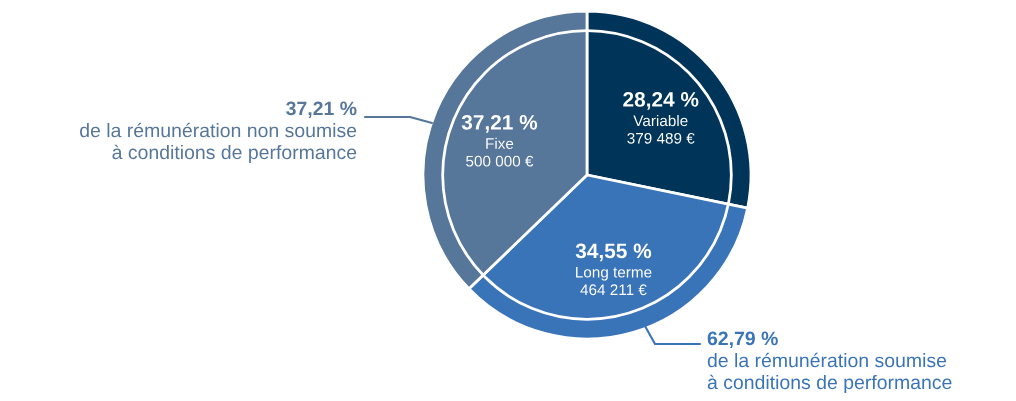 The width and height of the screenshot is (1016, 401). Describe the element at coordinates (661, 129) in the screenshot. I see `slice-label: Variable 379 489 €` at that location.